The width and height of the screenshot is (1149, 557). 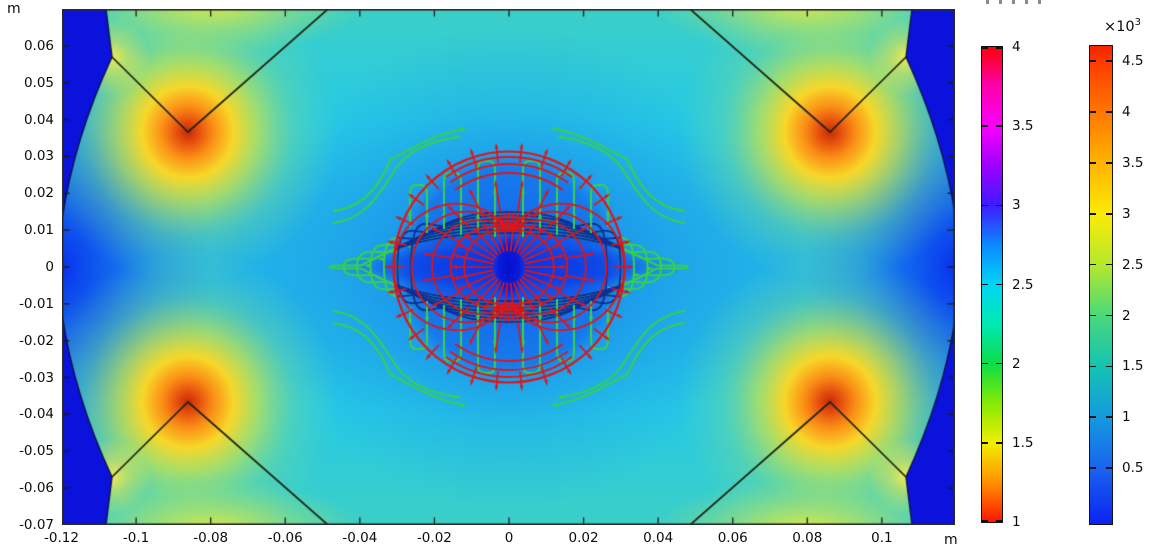 I want to click on x-tick-label: -0.1, so click(x=136, y=538).